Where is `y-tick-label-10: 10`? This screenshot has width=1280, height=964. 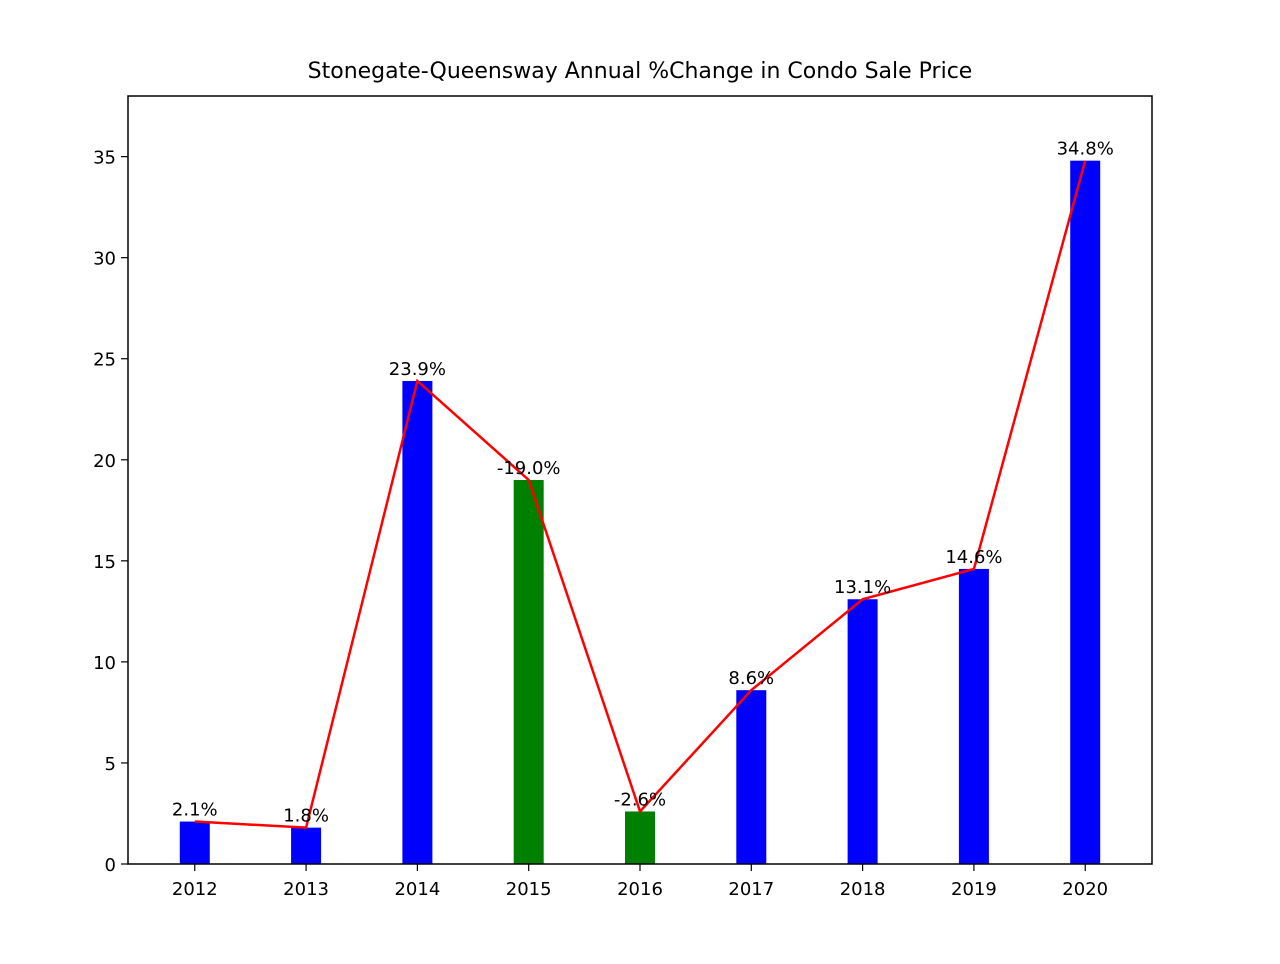
y-tick-label-10: 10 is located at coordinates (104, 663).